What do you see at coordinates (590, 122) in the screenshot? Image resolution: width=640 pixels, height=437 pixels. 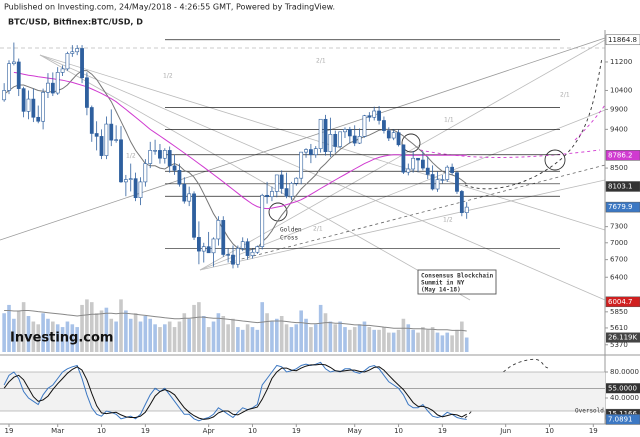 I see `projection` at bounding box center [590, 122].